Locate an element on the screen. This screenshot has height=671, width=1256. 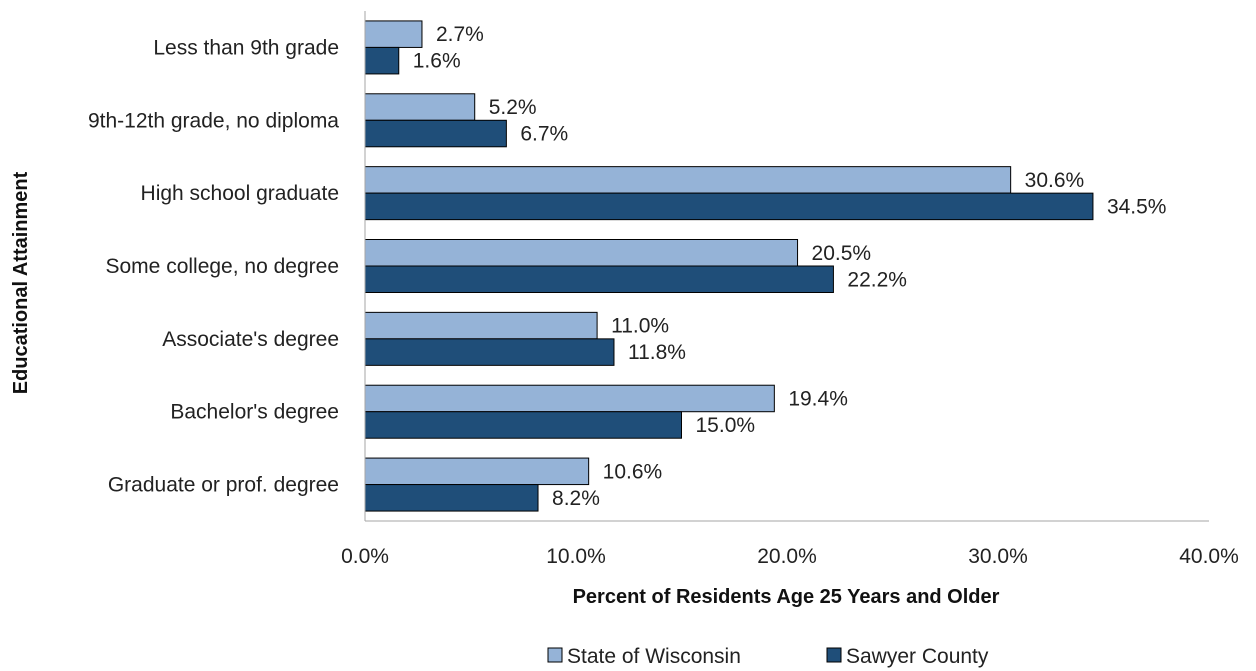
legend-label: State of Wisconsin is located at coordinates (654, 656).